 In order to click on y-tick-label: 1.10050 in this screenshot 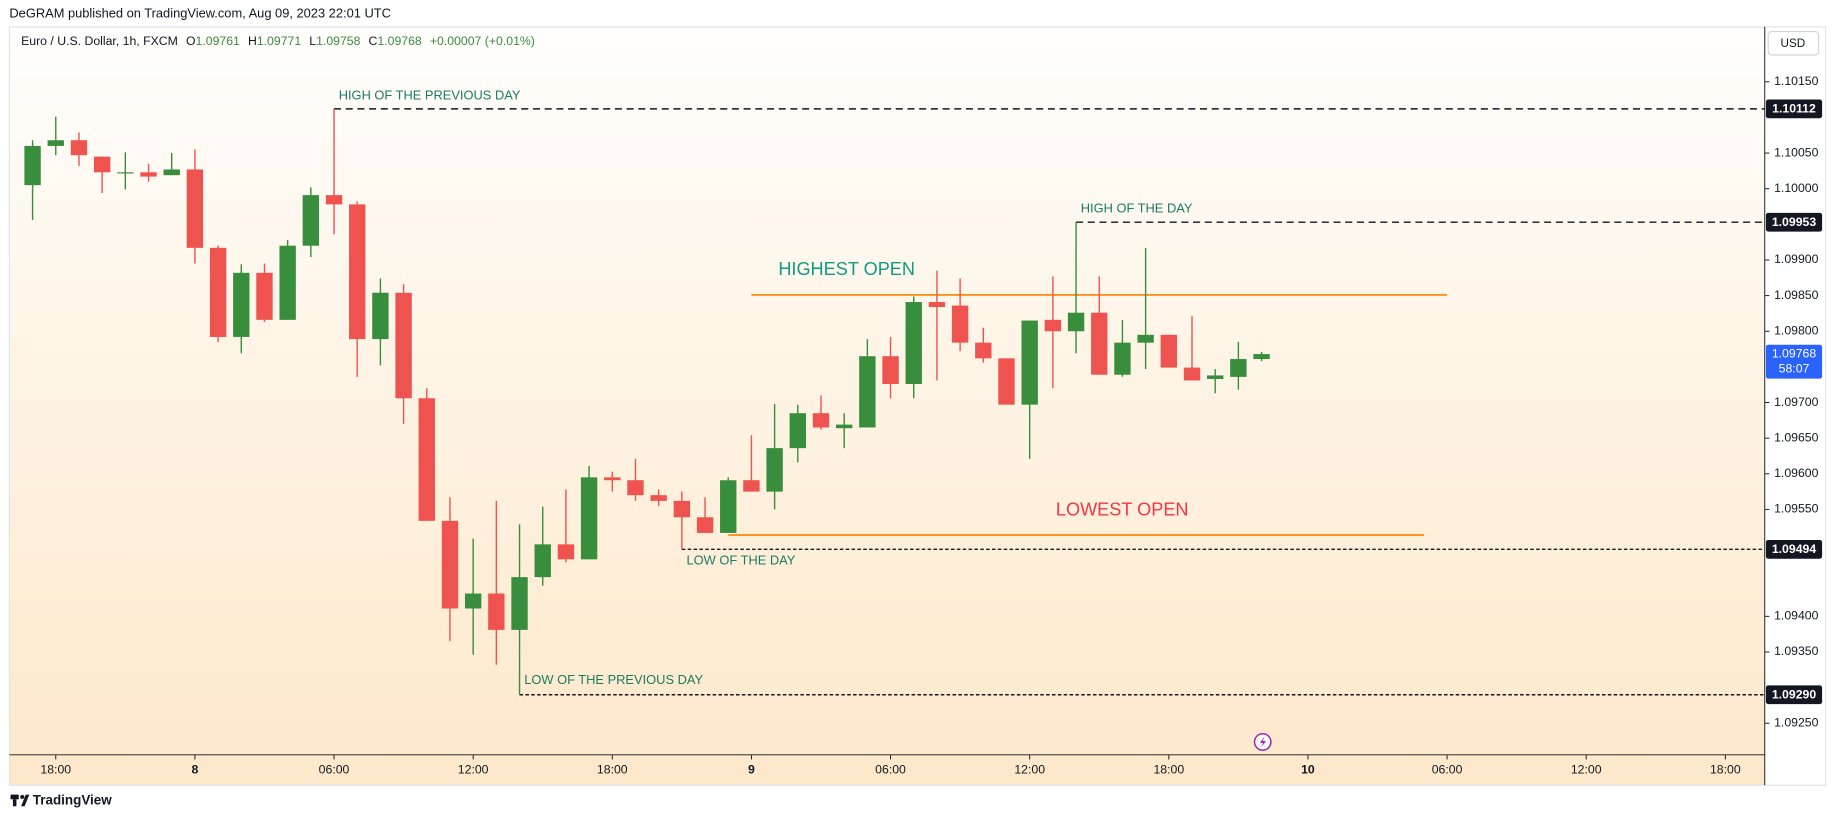, I will do `click(1796, 152)`.